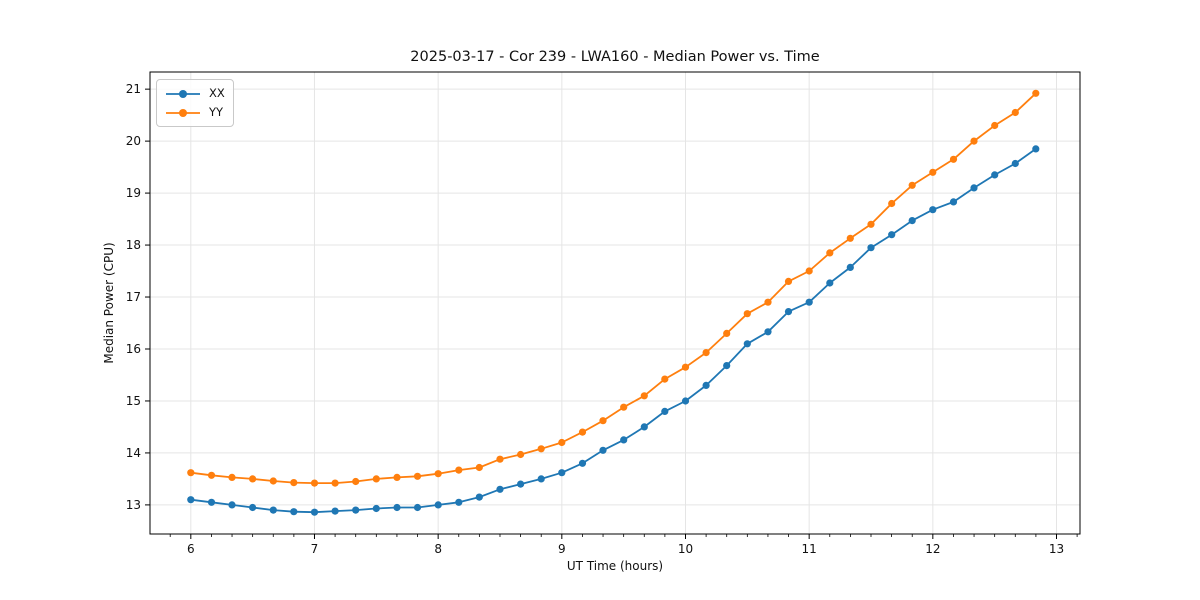 The height and width of the screenshot is (600, 1200). I want to click on x-tick-label: 8, so click(438, 549).